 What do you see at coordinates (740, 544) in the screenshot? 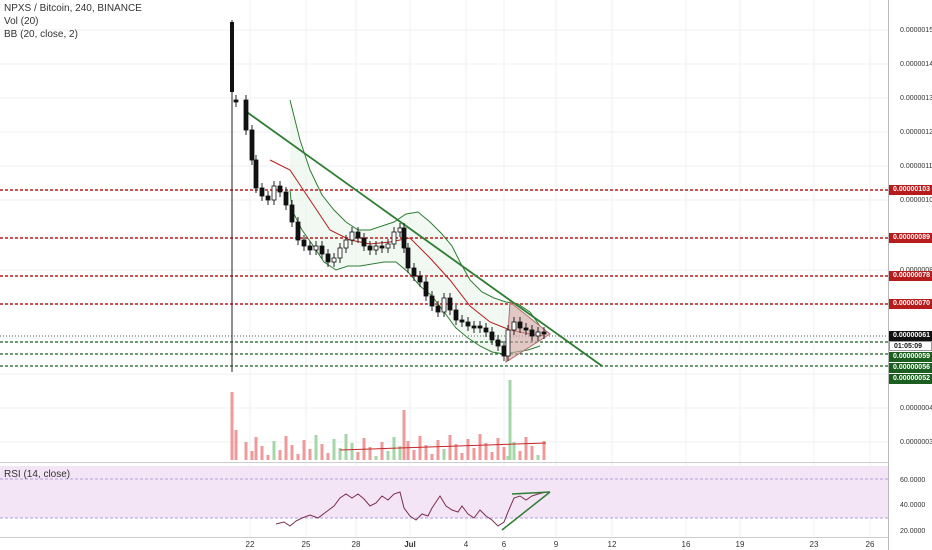
I see `time-axis-label: 19` at bounding box center [740, 544].